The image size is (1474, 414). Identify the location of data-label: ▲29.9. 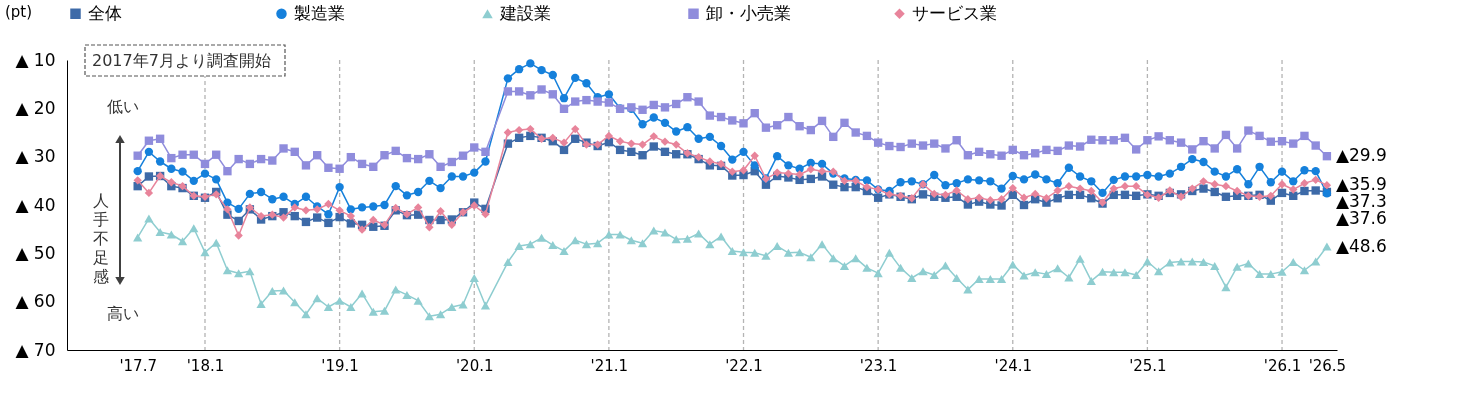
(1361, 155).